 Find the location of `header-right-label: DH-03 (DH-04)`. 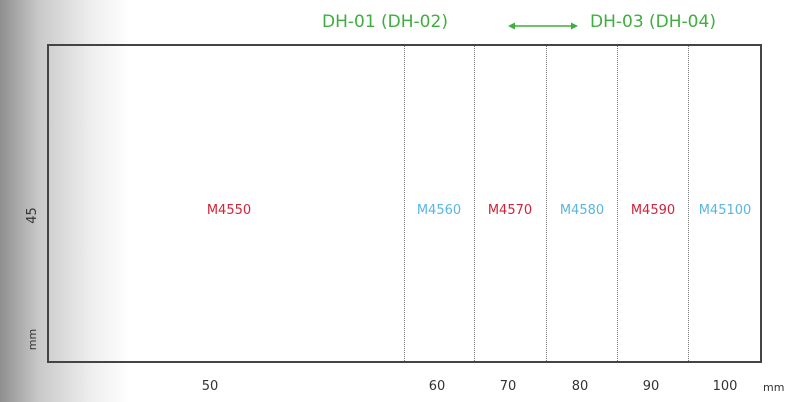

header-right-label: DH-03 (DH-04) is located at coordinates (653, 22).